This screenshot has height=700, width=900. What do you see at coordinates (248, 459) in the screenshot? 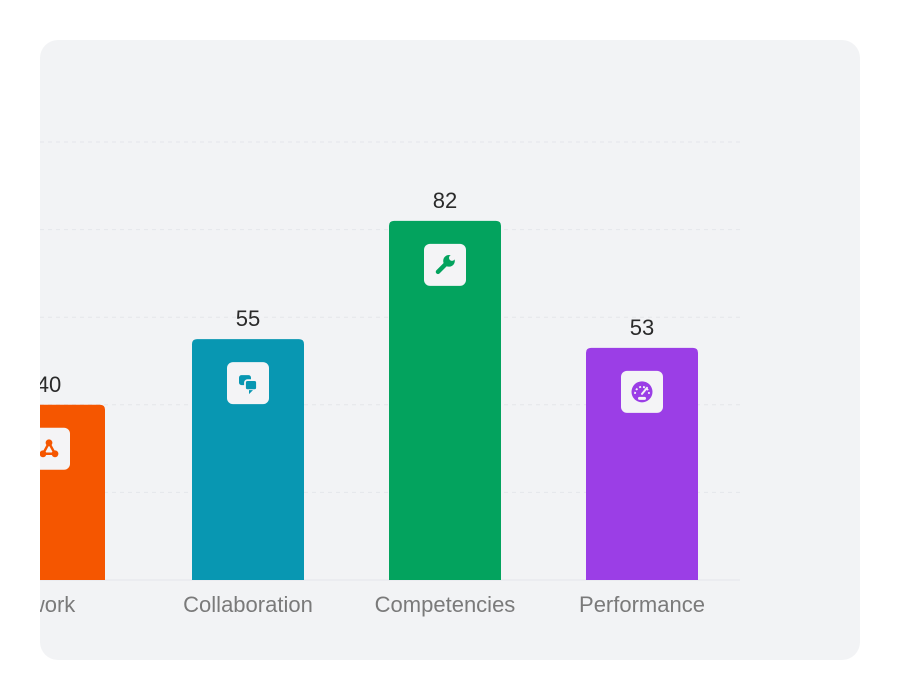
I see `bar-collaboration` at bounding box center [248, 459].